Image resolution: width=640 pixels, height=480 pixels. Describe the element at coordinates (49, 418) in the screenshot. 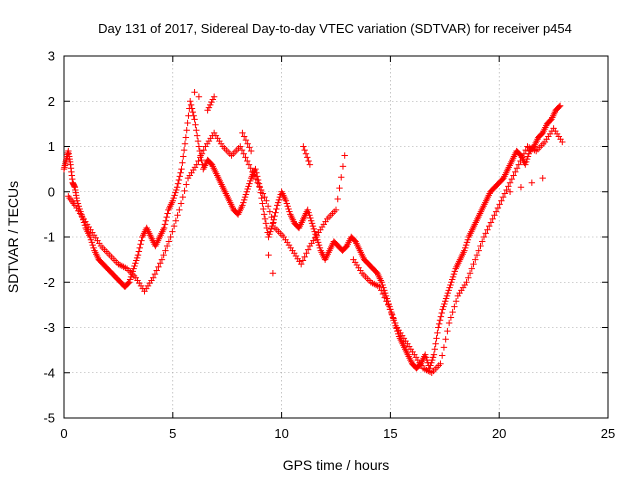

I see `y-tick-label: -5` at that location.